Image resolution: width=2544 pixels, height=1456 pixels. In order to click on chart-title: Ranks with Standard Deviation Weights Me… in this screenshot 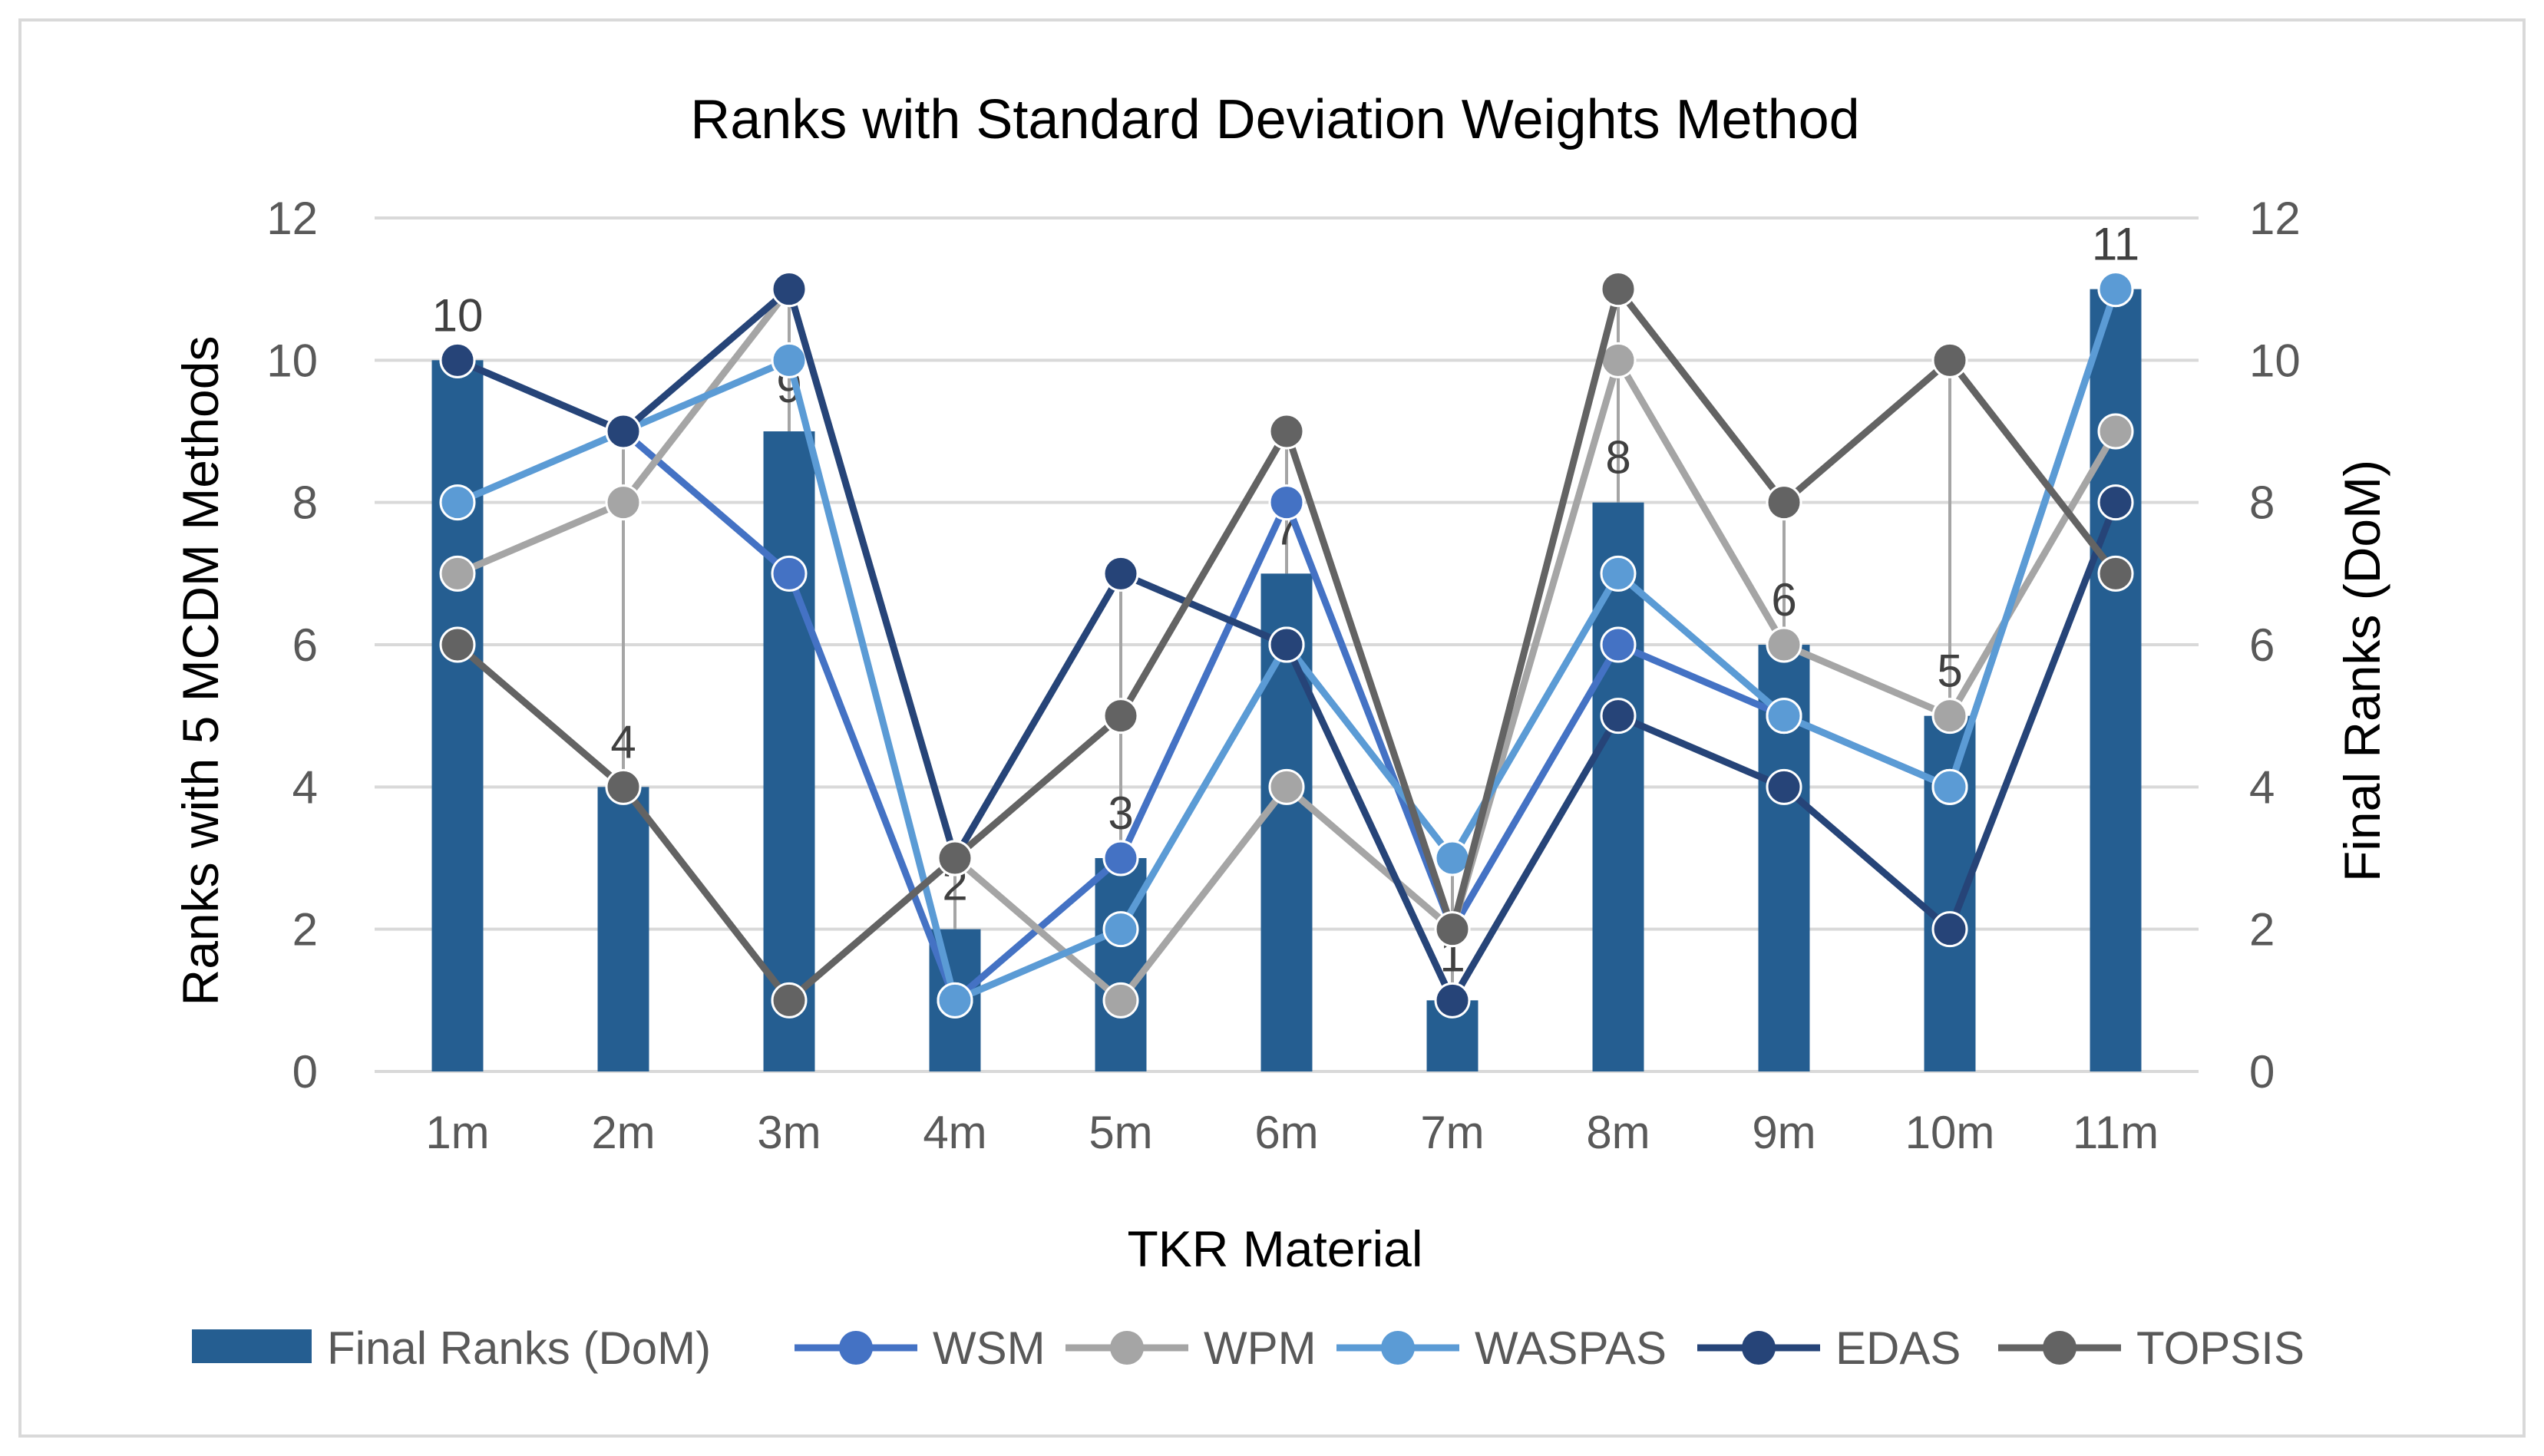, I will do `click(1274, 120)`.